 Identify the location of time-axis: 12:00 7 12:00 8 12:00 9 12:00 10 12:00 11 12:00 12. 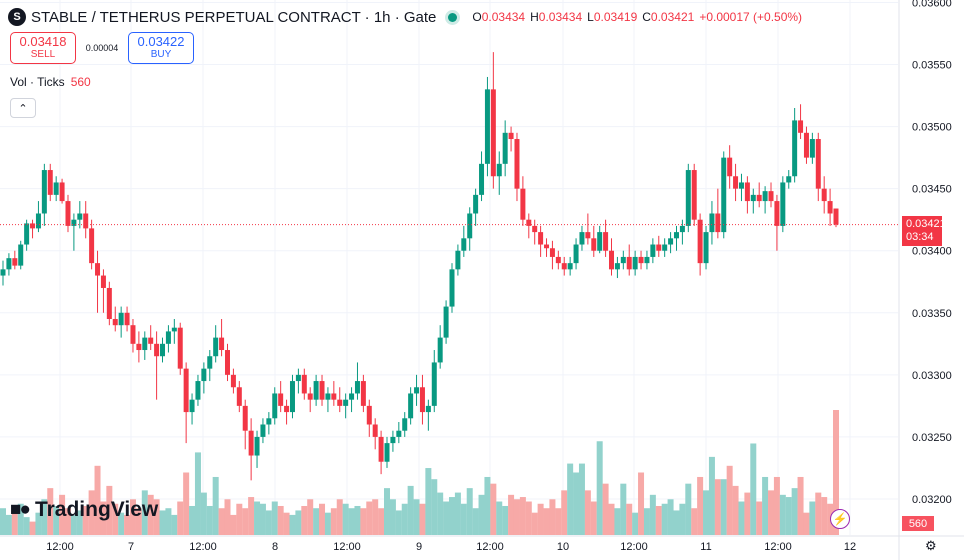
(451, 547).